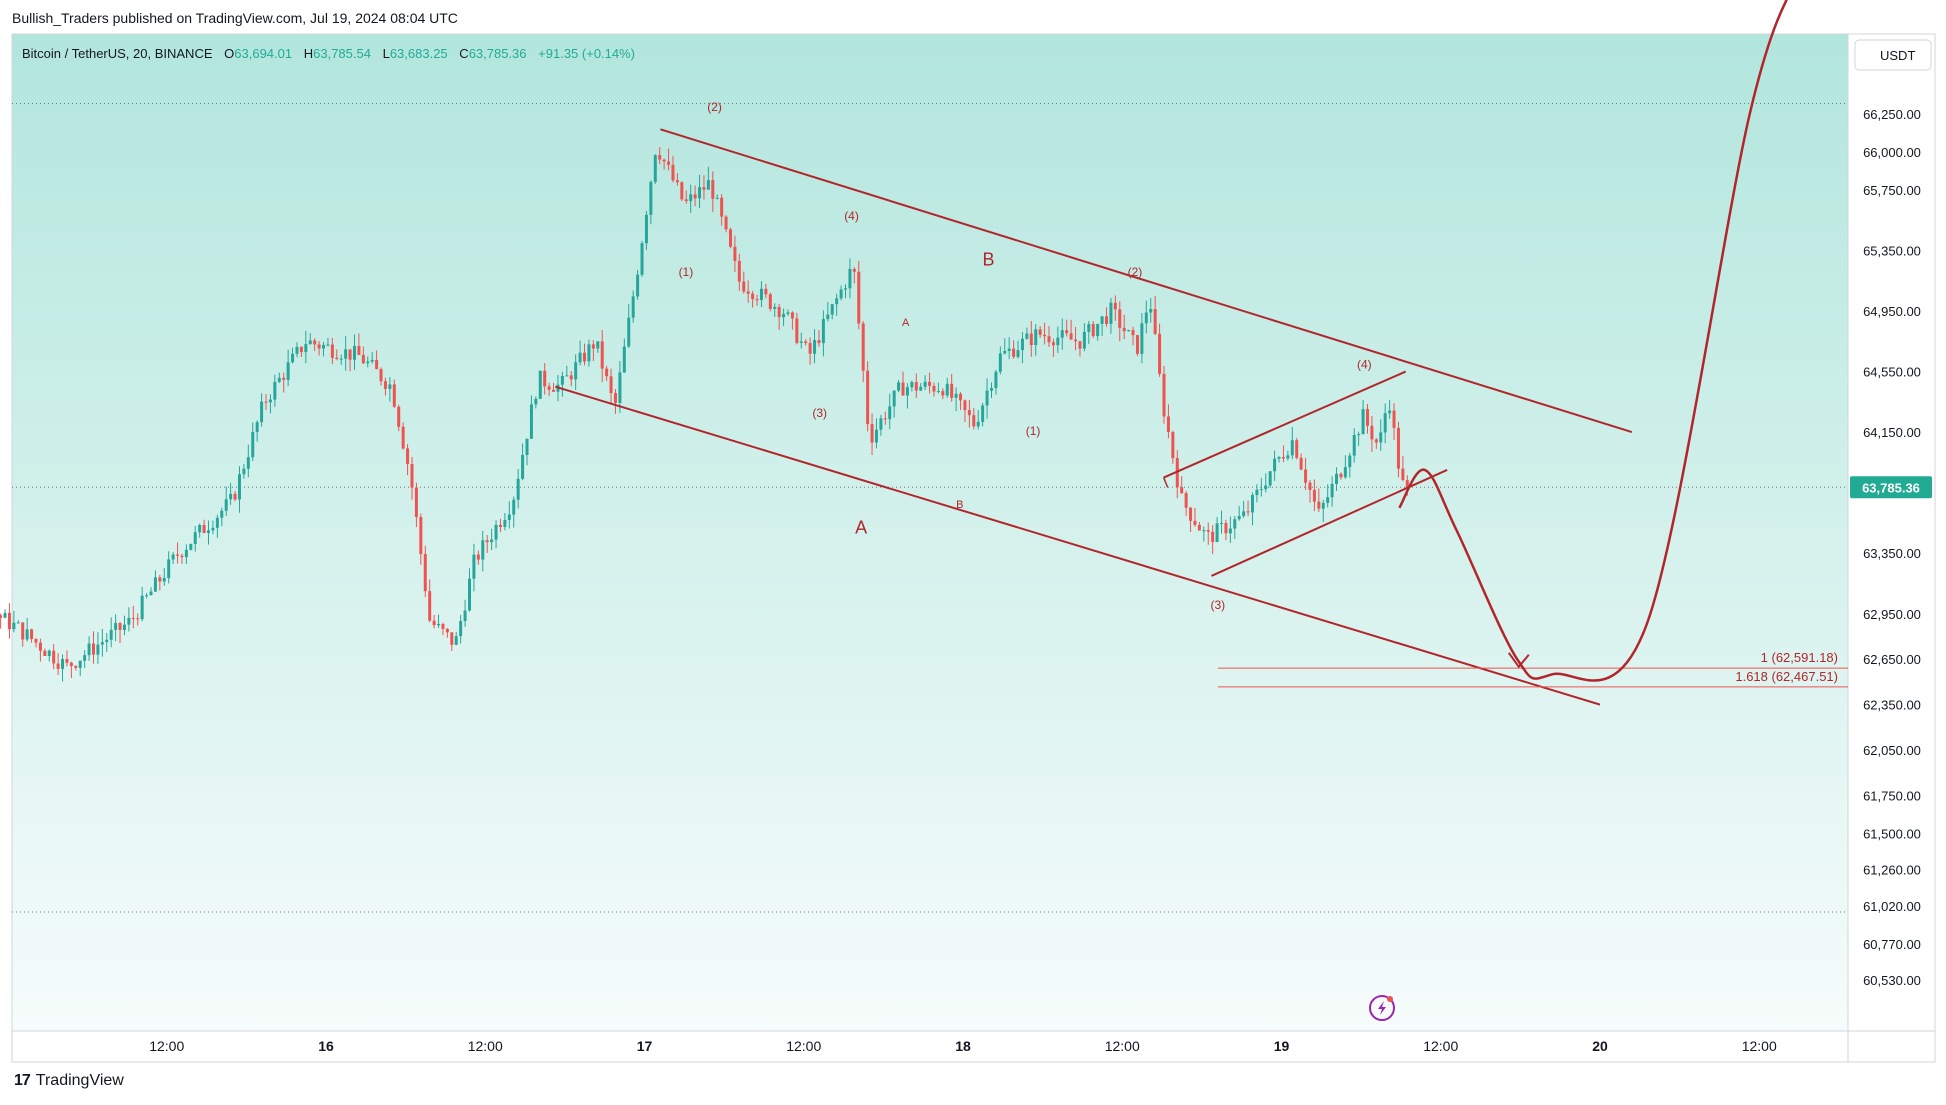 The height and width of the screenshot is (1105, 1946). Describe the element at coordinates (1892, 750) in the screenshot. I see `y-tick-label: 62,050.00` at that location.